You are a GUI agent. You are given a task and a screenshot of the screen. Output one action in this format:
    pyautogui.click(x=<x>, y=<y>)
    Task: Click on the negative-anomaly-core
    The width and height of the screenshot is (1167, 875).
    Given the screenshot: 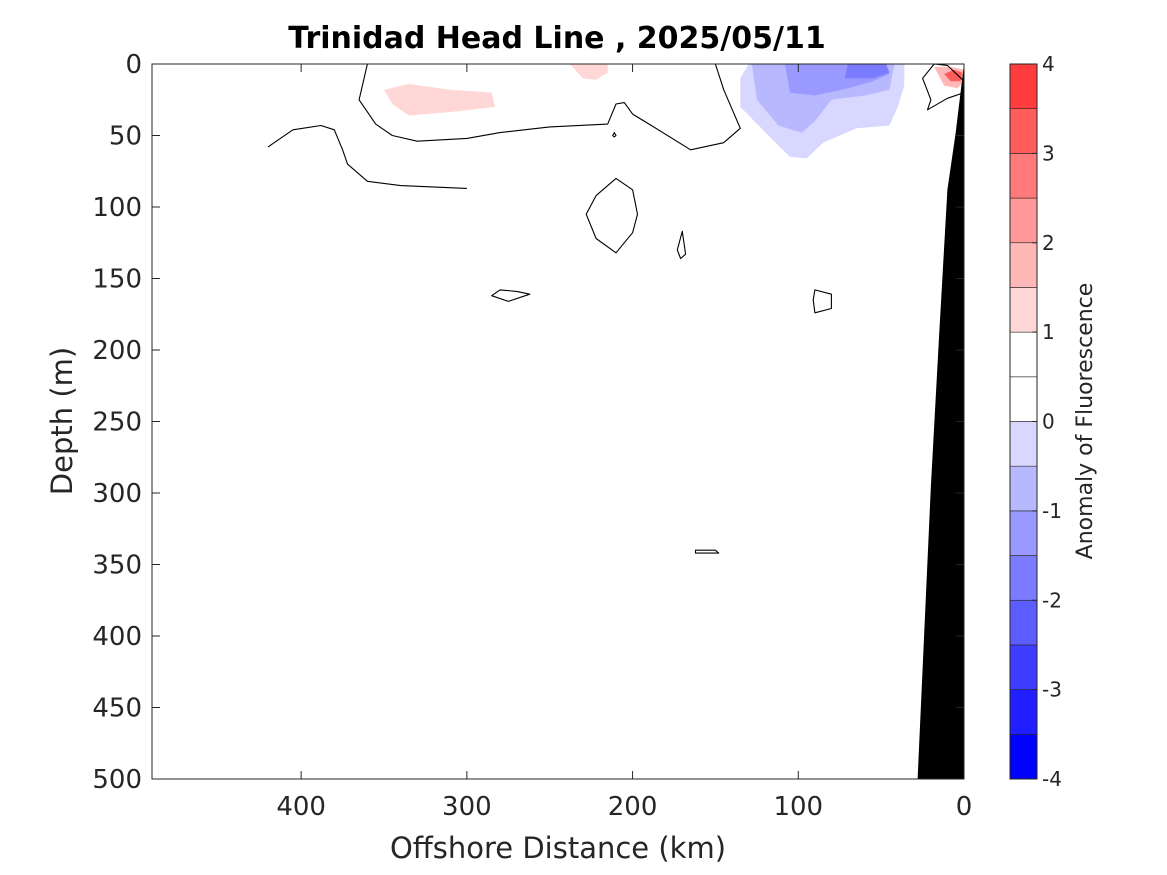 What is the action you would take?
    pyautogui.click(x=867, y=71)
    